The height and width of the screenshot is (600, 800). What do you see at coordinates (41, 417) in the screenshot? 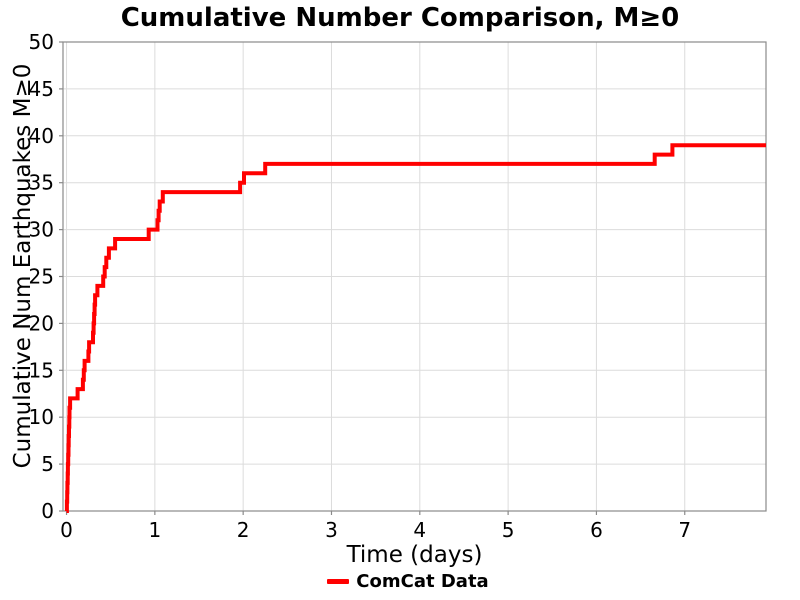
I see `svg-text: 10` at bounding box center [41, 417].